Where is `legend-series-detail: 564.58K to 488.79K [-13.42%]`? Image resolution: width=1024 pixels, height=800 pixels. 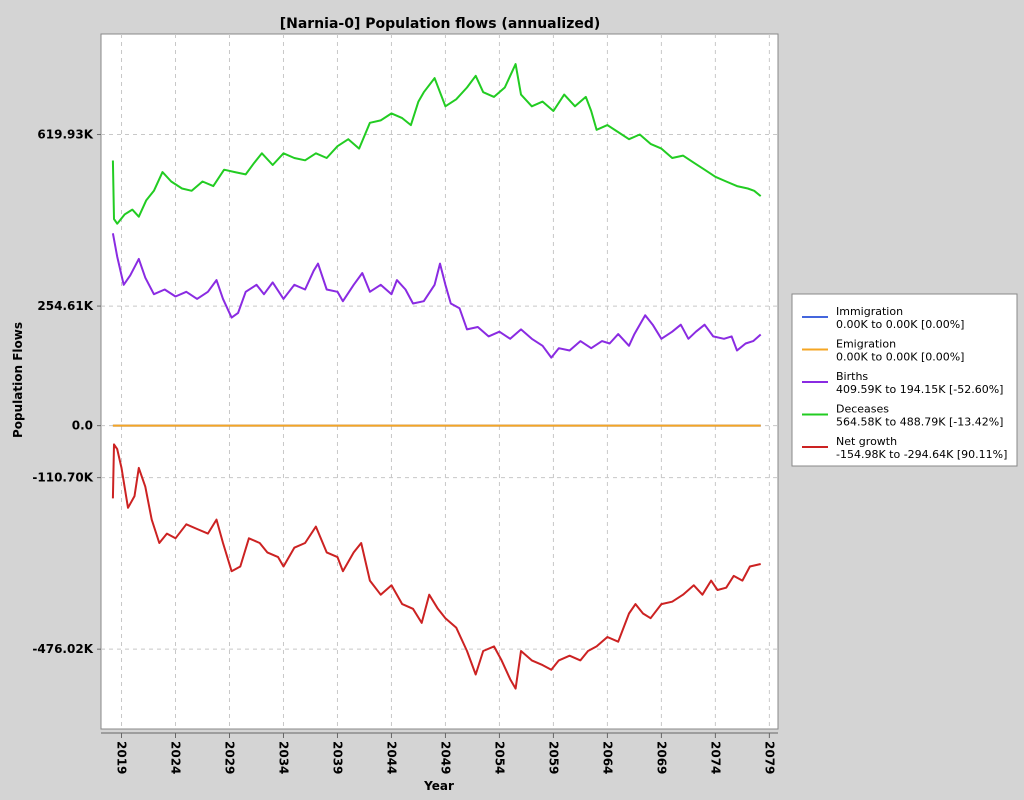 legend-series-detail: 564.58K to 488.79K [-13.42%] is located at coordinates (919, 422).